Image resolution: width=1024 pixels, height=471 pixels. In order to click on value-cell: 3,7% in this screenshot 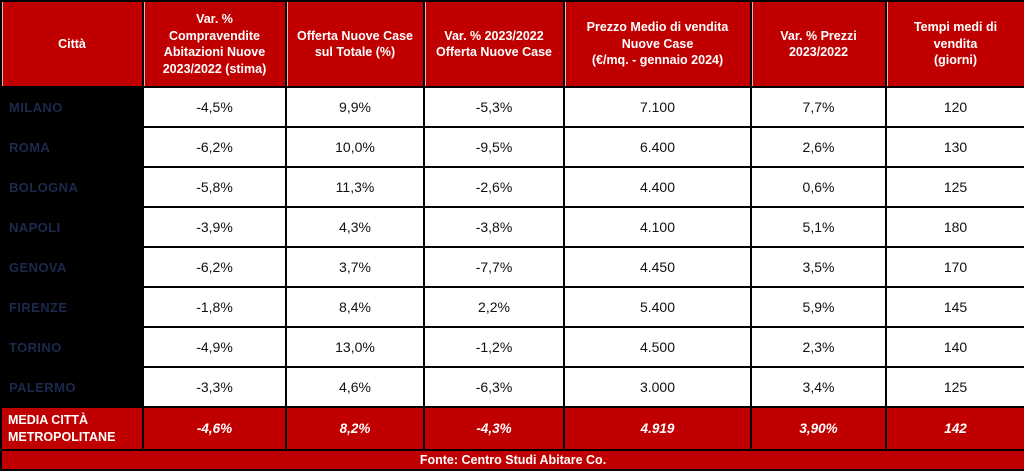, I will do `click(355, 267)`.